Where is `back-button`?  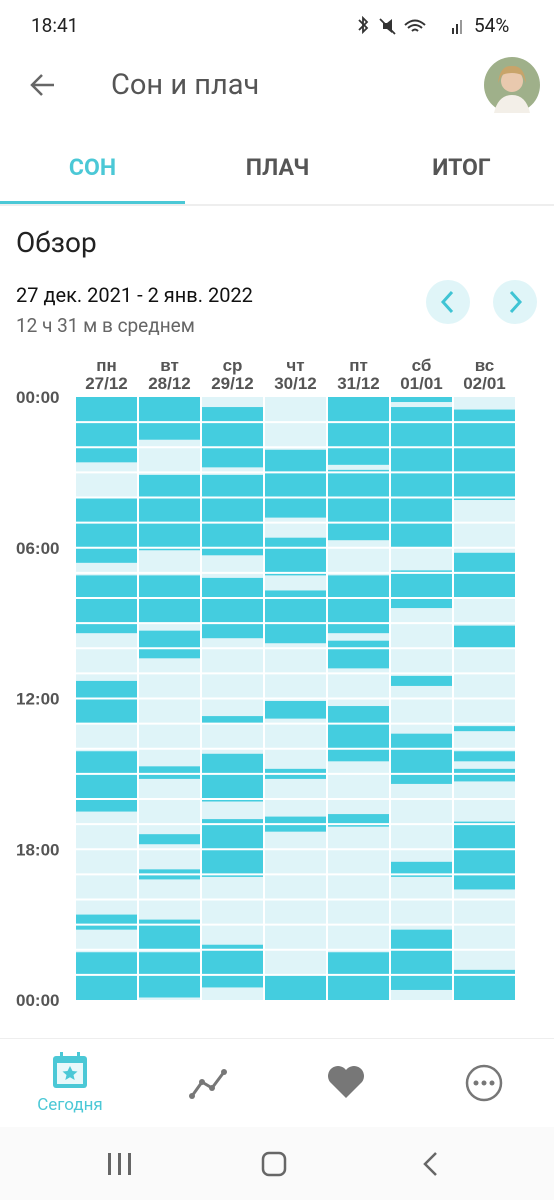
back-button is located at coordinates (43, 85).